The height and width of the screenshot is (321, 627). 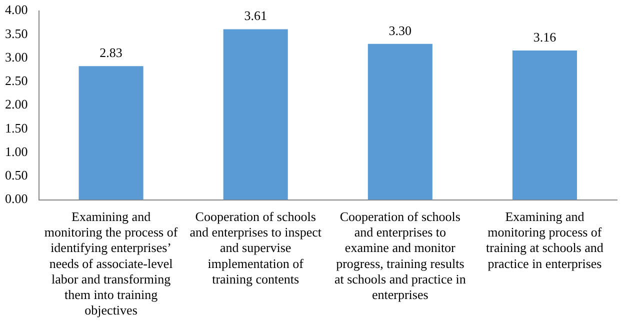 What do you see at coordinates (545, 36) in the screenshot?
I see `data-label: 3.16` at bounding box center [545, 36].